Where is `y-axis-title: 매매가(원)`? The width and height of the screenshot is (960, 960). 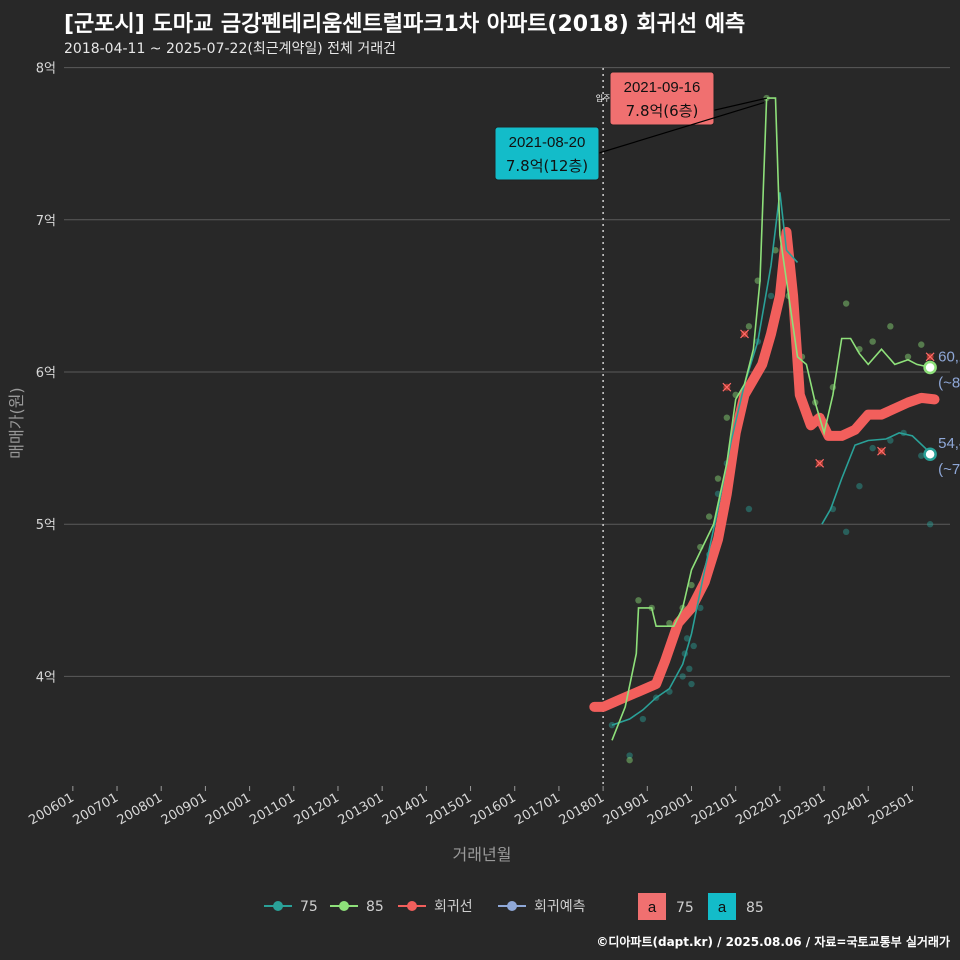 y-axis-title: 매매가(원) is located at coordinates (16, 422).